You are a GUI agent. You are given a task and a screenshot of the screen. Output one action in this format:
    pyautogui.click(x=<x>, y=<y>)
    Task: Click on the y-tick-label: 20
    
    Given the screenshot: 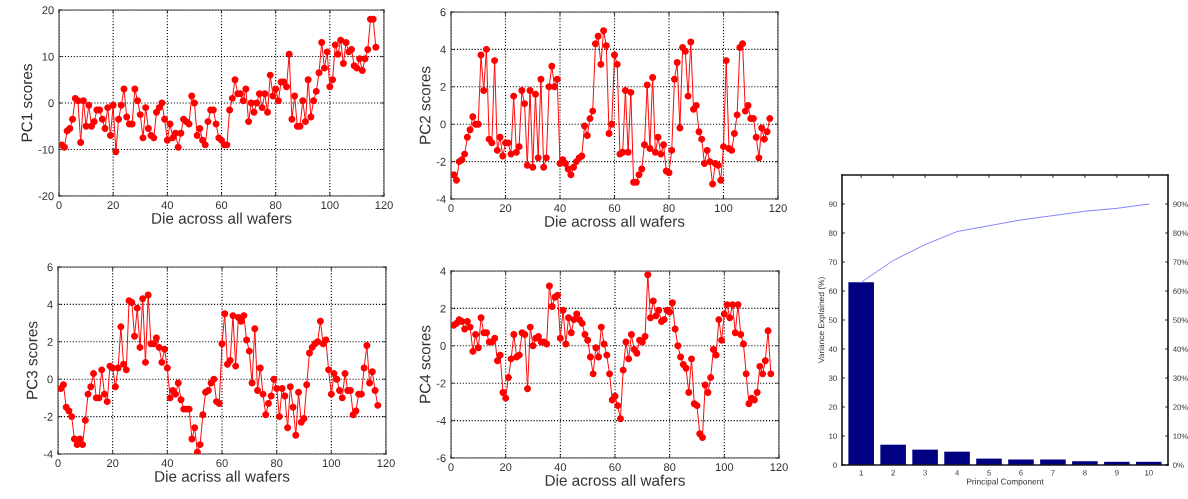 What is the action you would take?
    pyautogui.click(x=48, y=10)
    